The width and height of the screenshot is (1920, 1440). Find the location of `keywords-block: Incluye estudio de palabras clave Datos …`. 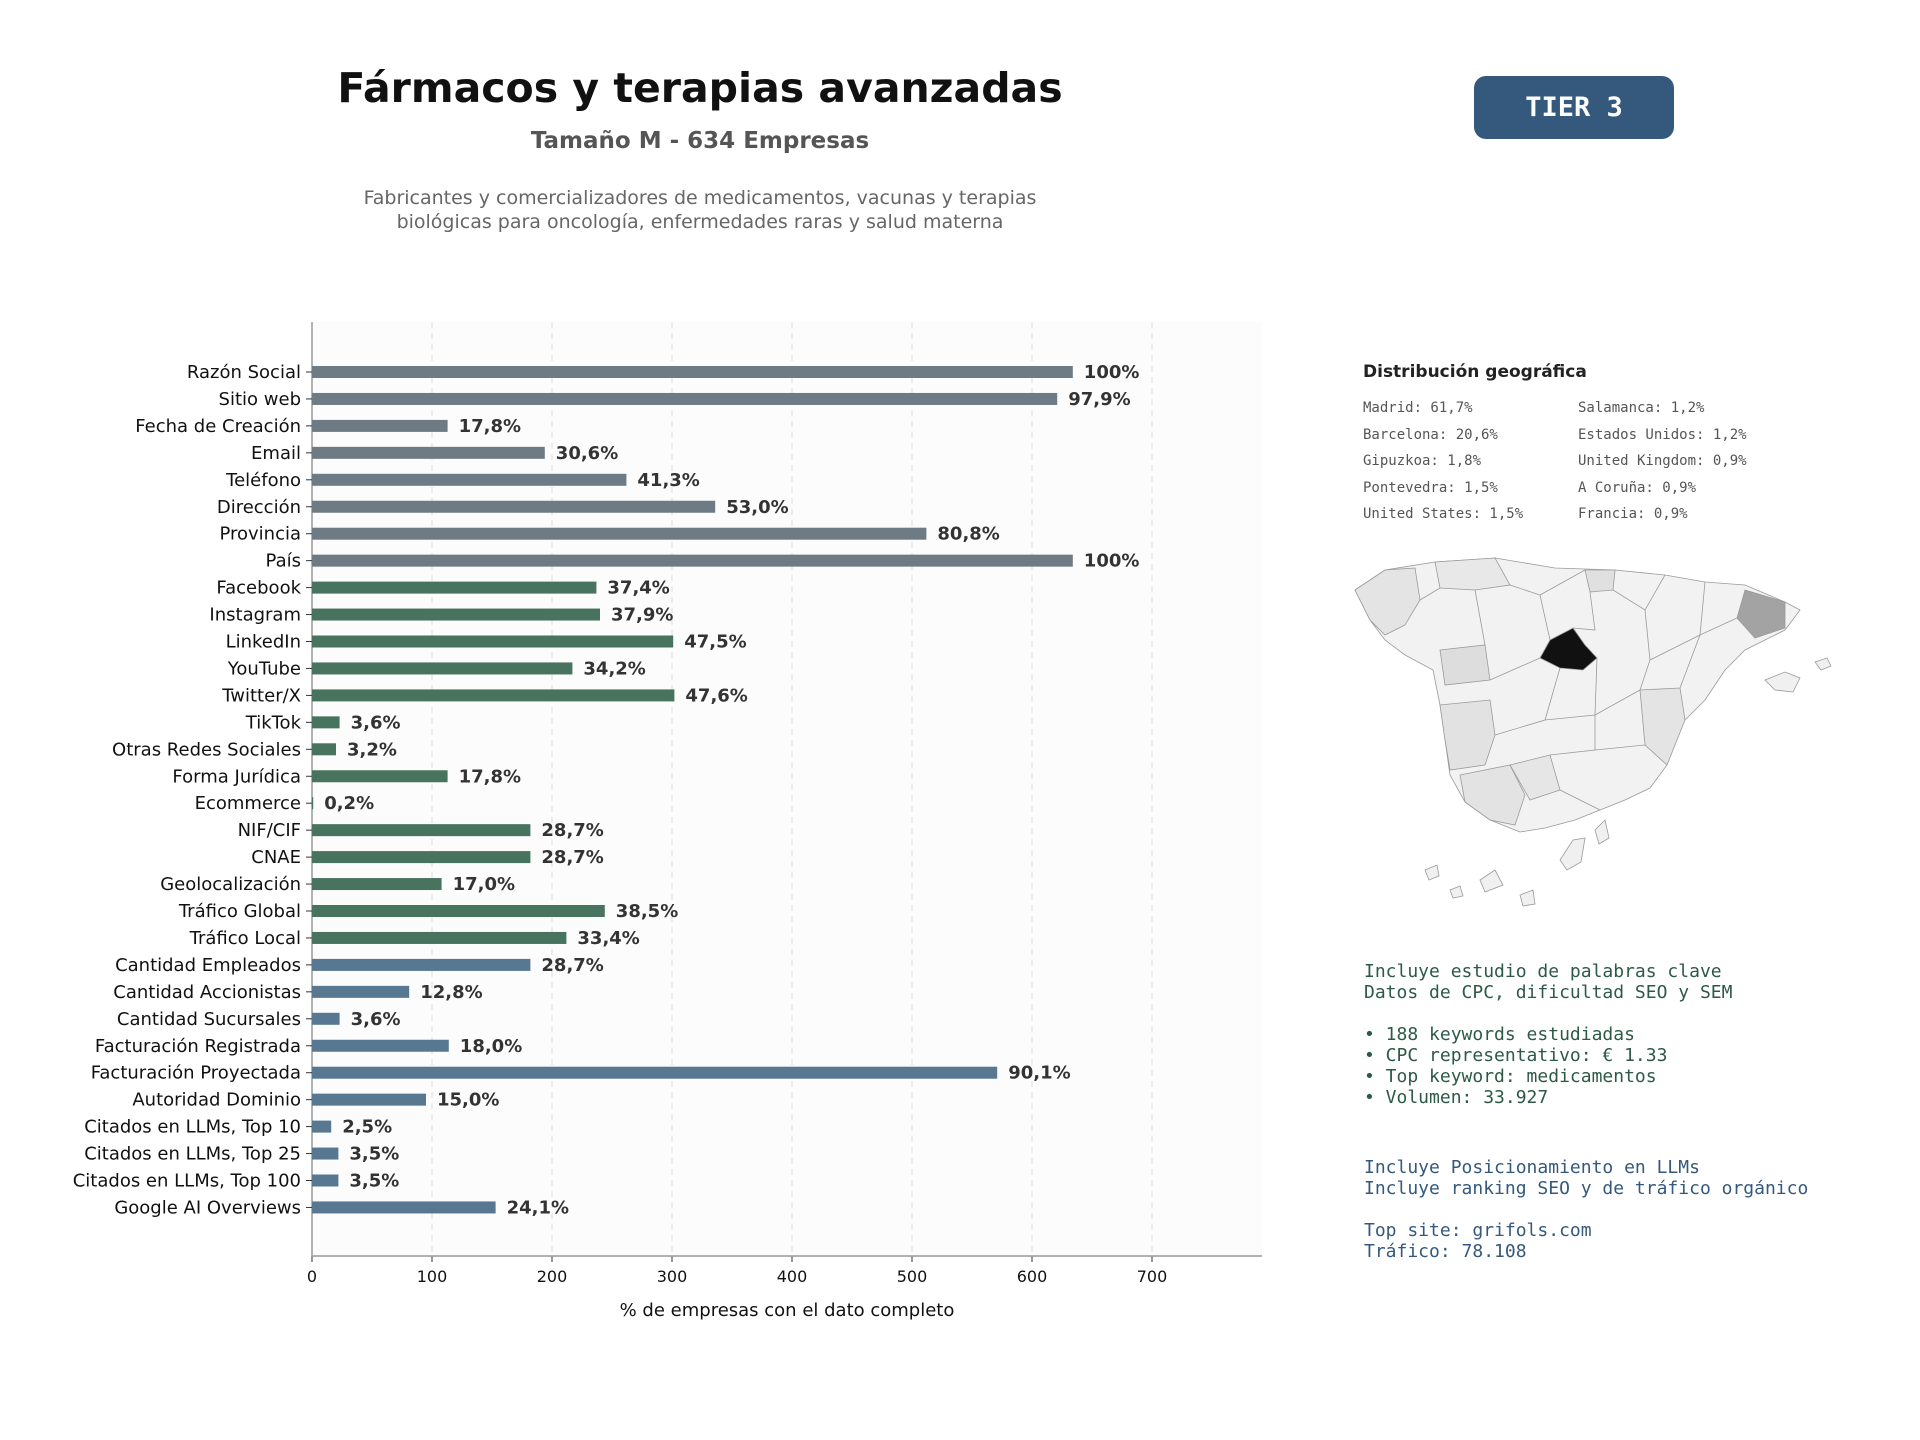

keywords-block: Incluye estudio de palabras clave Datos … is located at coordinates (1548, 1034).